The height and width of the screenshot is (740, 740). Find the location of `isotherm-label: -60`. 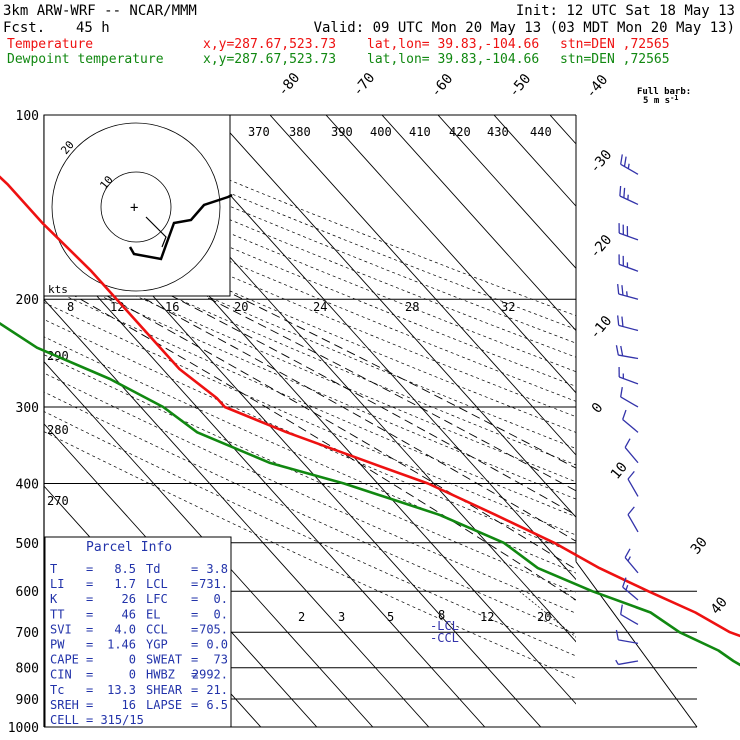

isotherm-label: -60 is located at coordinates (442, 86).